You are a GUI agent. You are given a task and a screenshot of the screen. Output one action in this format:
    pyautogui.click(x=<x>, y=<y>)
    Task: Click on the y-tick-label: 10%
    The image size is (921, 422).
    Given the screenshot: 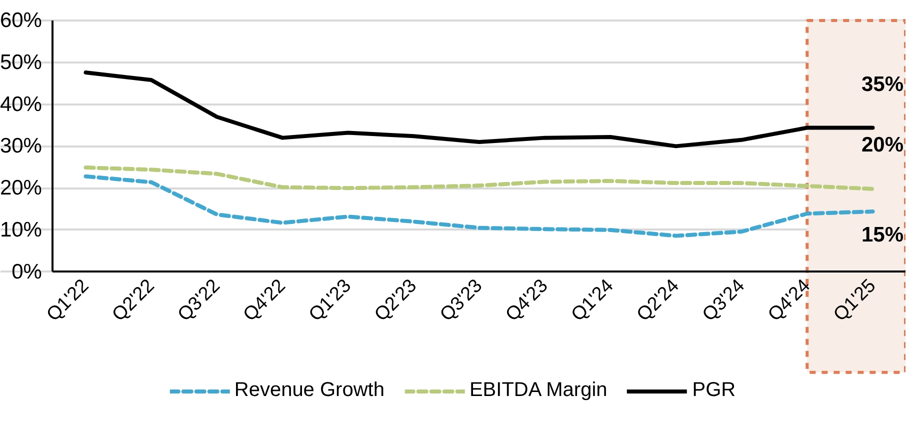 What is the action you would take?
    pyautogui.click(x=21, y=230)
    